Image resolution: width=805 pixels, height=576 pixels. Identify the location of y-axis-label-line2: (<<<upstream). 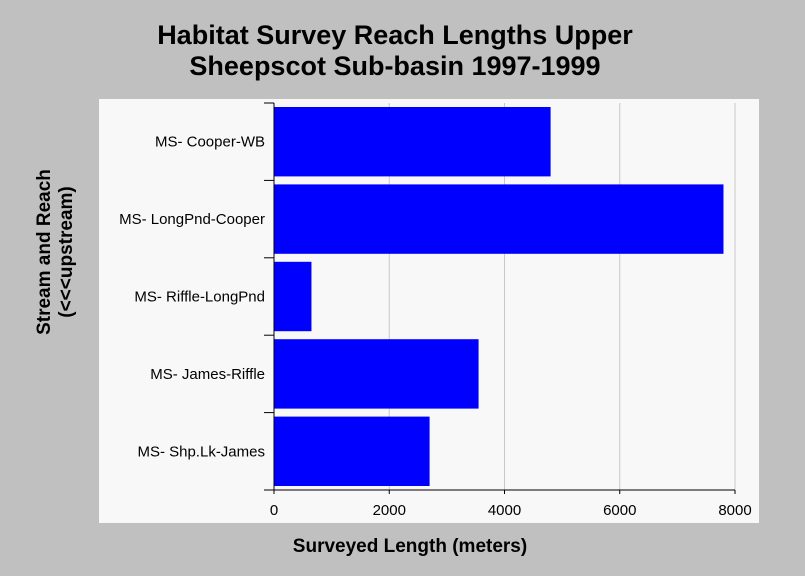
(66, 252).